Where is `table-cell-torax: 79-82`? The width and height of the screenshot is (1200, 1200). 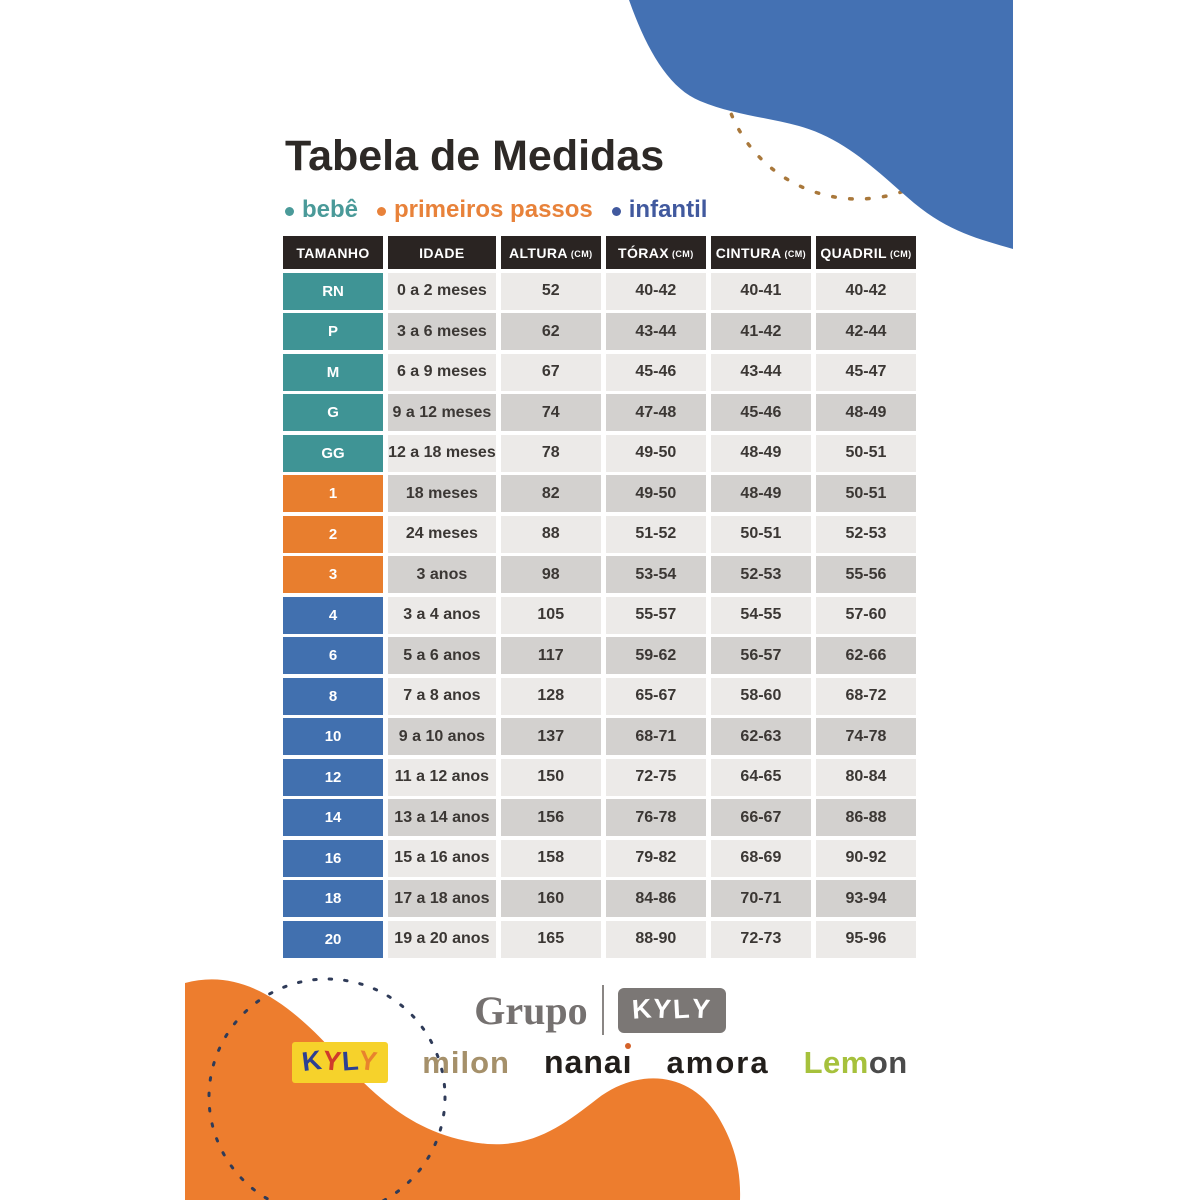
table-cell-torax: 79-82 is located at coordinates (655, 858).